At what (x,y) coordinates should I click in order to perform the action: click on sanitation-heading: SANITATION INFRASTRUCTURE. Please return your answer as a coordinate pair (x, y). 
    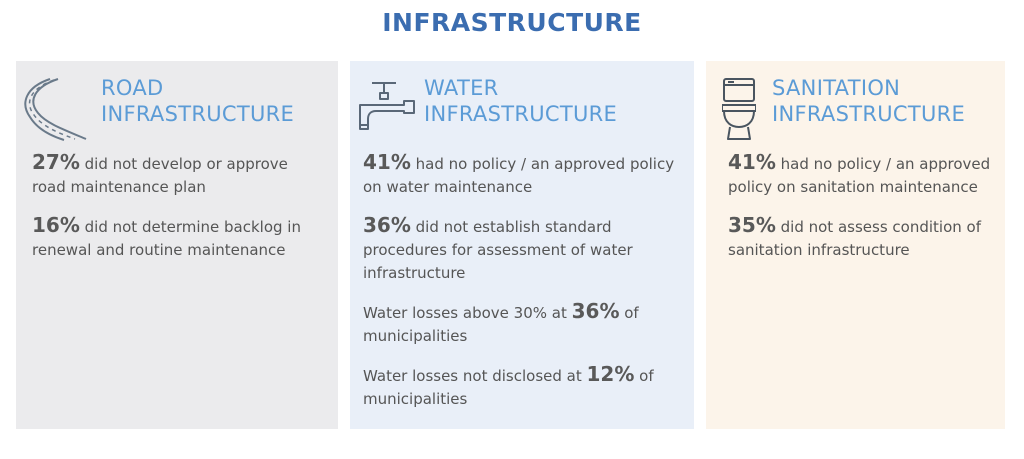
    Looking at the image, I should click on (868, 101).